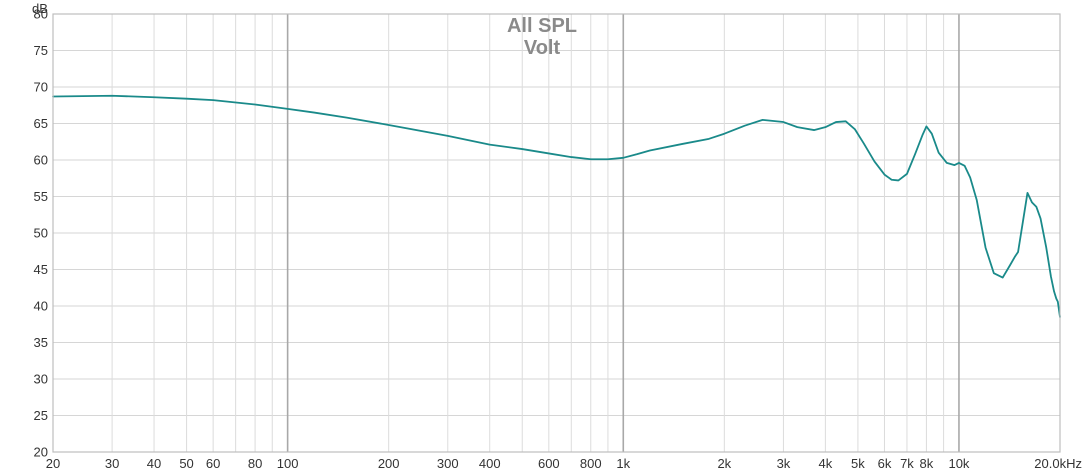 The width and height of the screenshot is (1086, 473). I want to click on x-tick-label-5: 80, so click(255, 463).